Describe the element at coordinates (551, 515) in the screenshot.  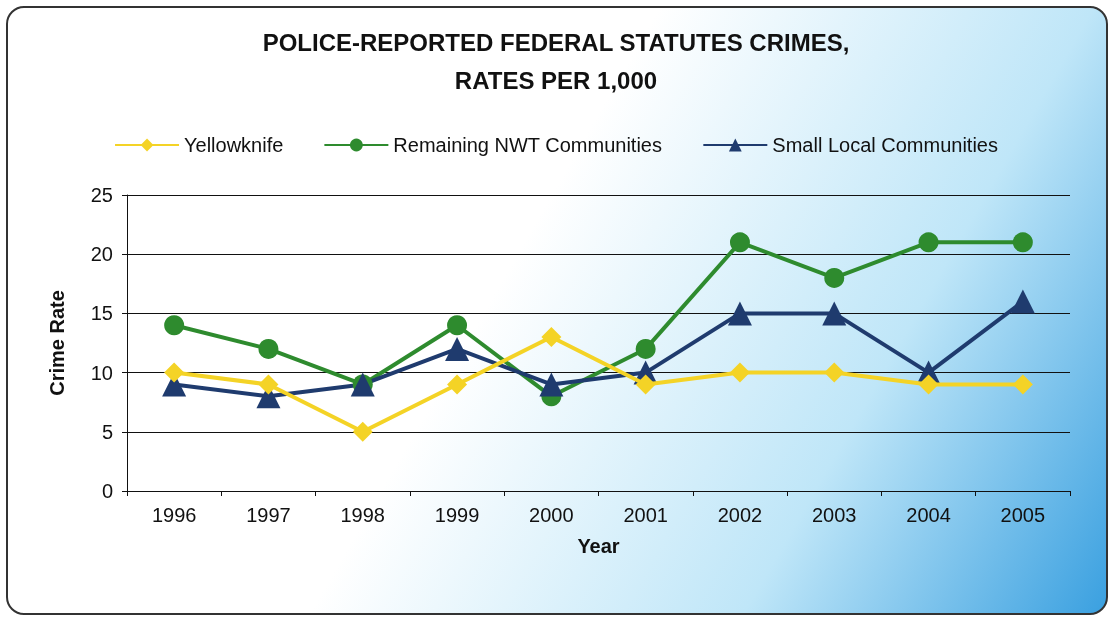
I see `x-tick-label: 2000` at that location.